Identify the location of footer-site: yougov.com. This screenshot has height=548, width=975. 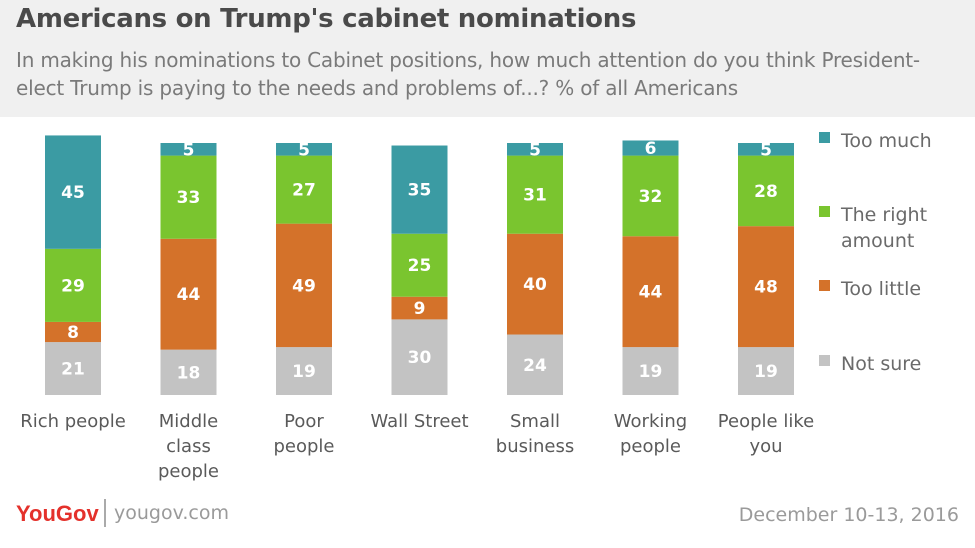
(171, 513).